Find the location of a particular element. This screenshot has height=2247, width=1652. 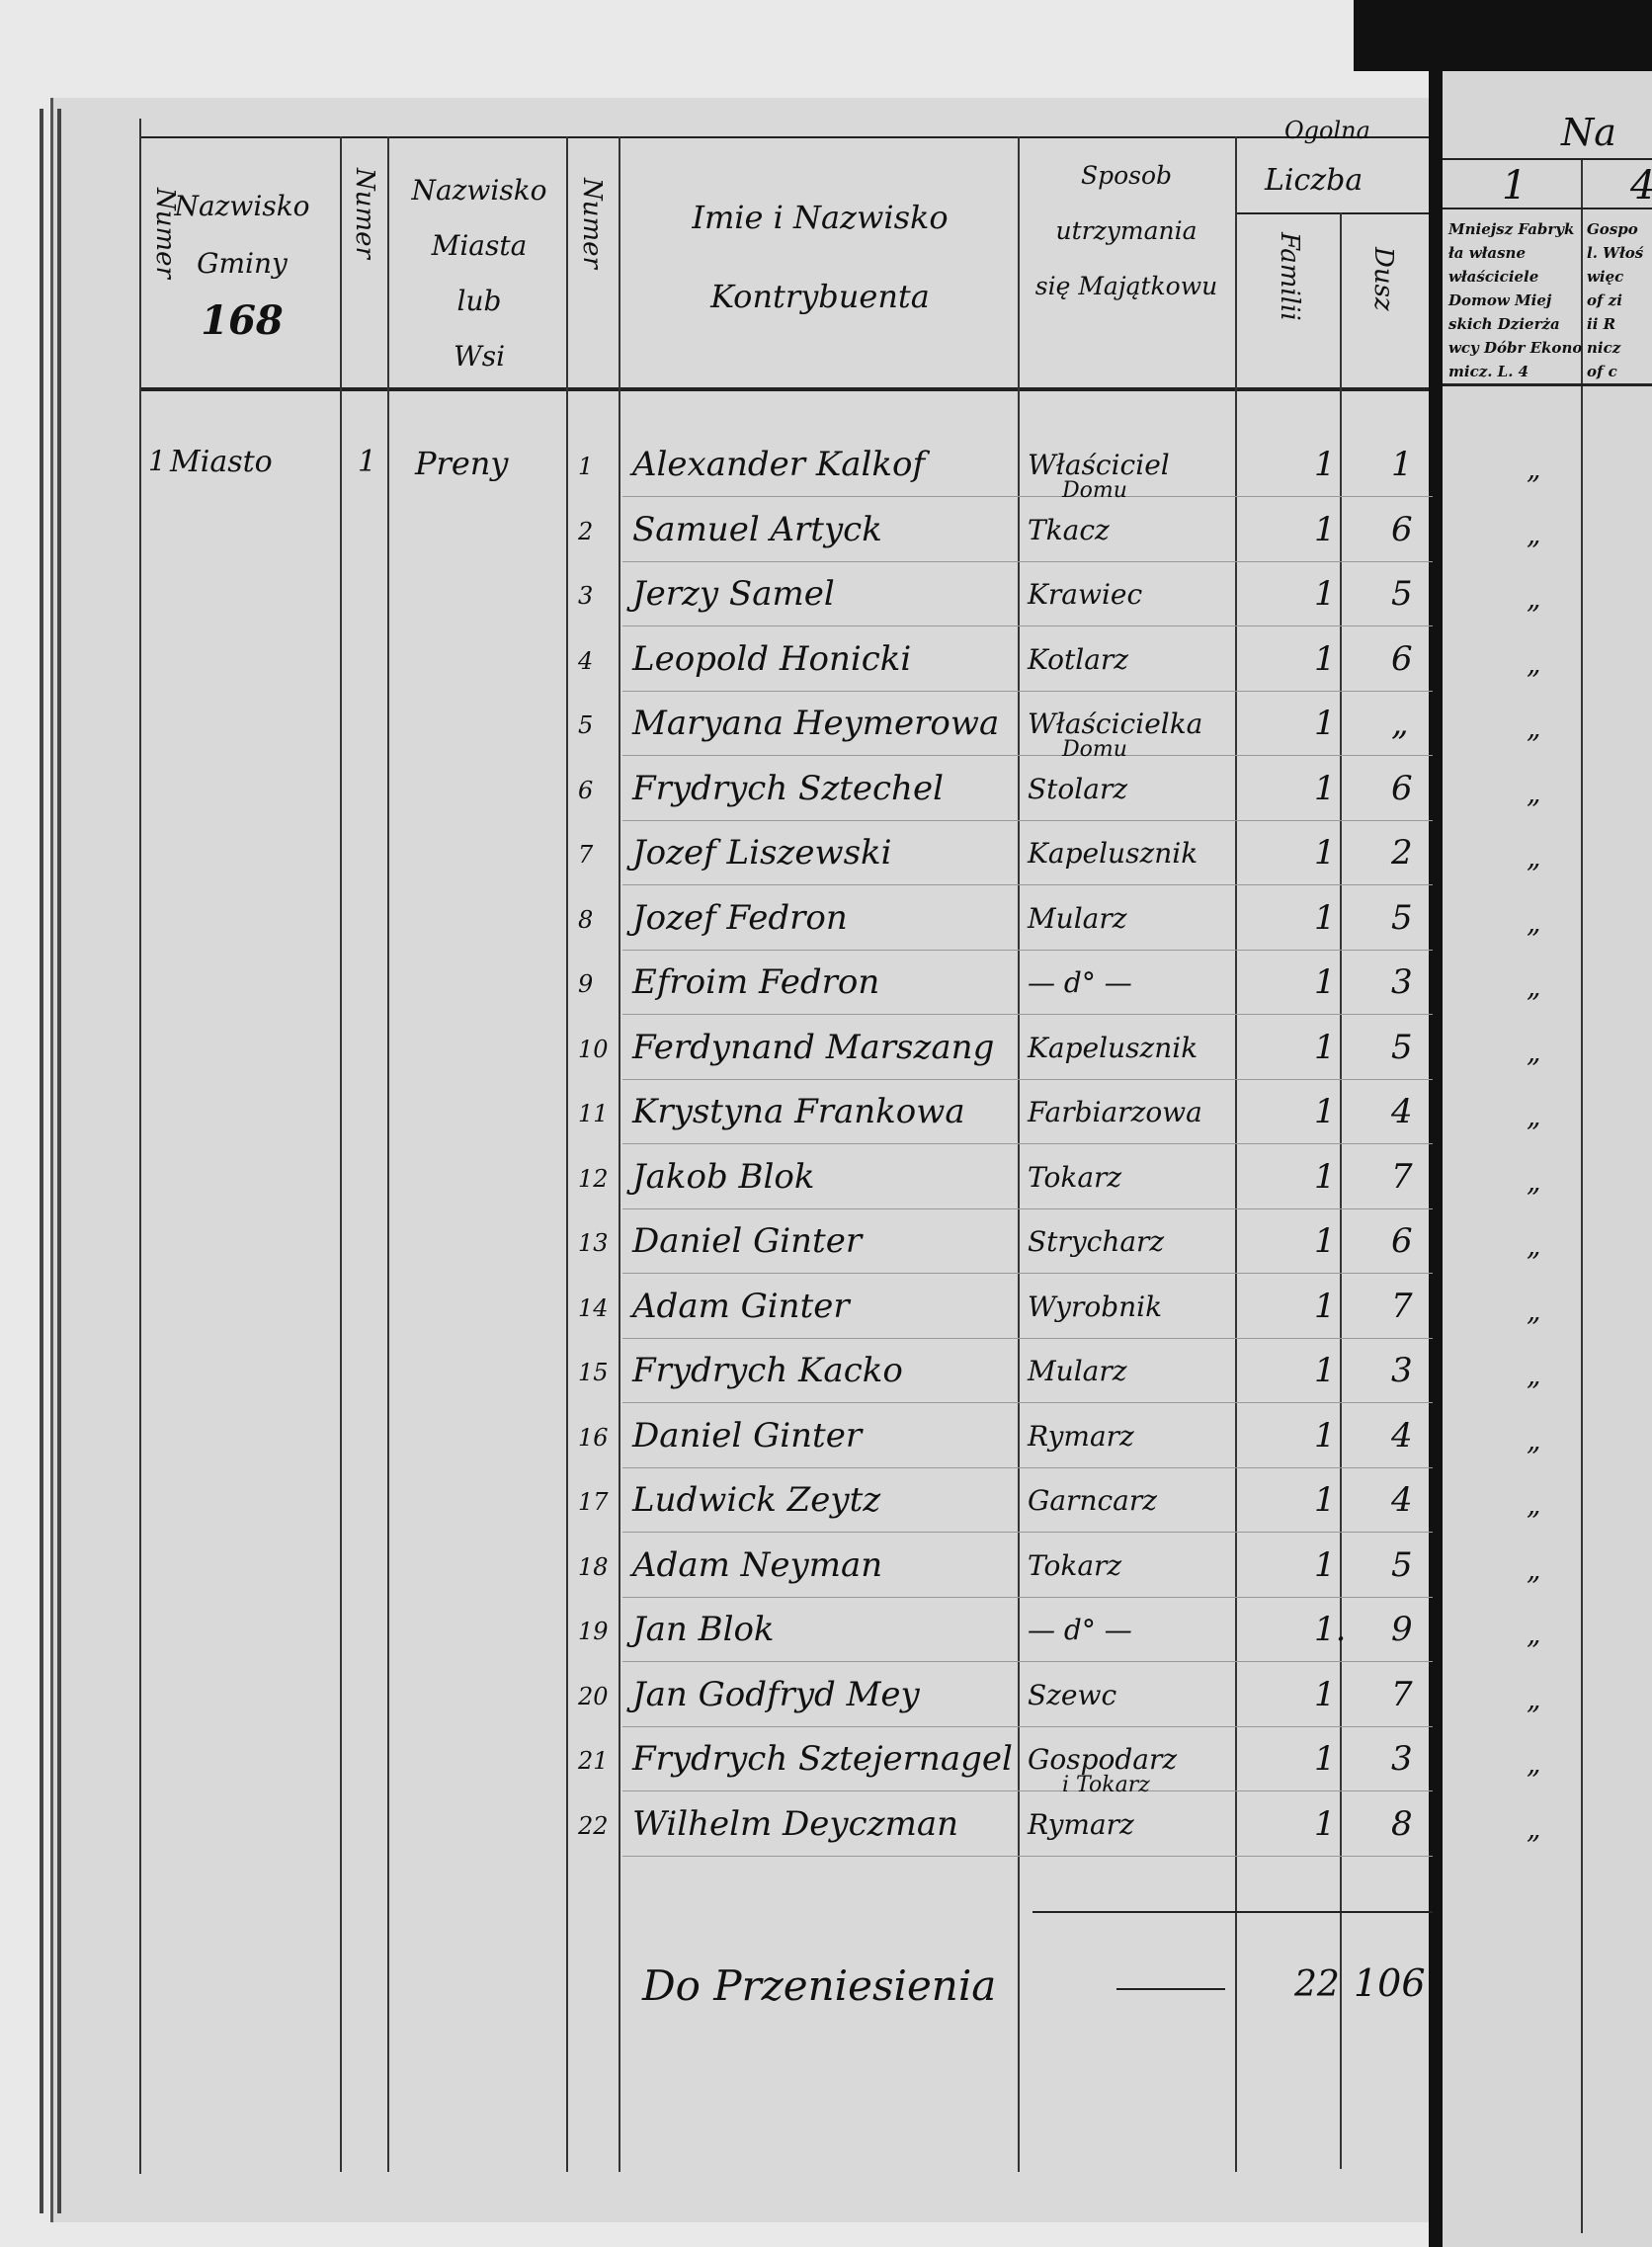

contributor-name: Efroim Fedron is located at coordinates (756, 982).